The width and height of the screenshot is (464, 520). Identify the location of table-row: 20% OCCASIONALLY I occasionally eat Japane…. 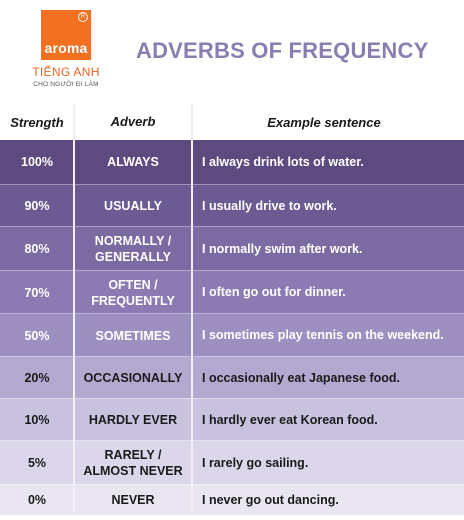
(232, 377).